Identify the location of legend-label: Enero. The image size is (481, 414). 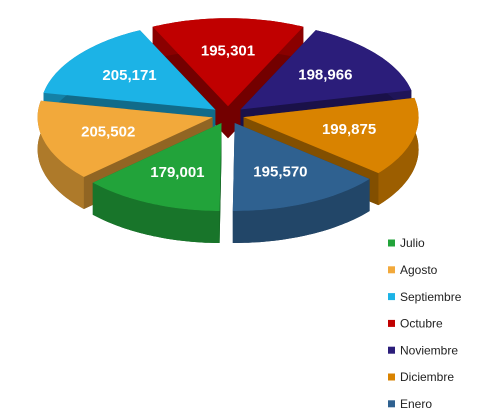
(416, 404).